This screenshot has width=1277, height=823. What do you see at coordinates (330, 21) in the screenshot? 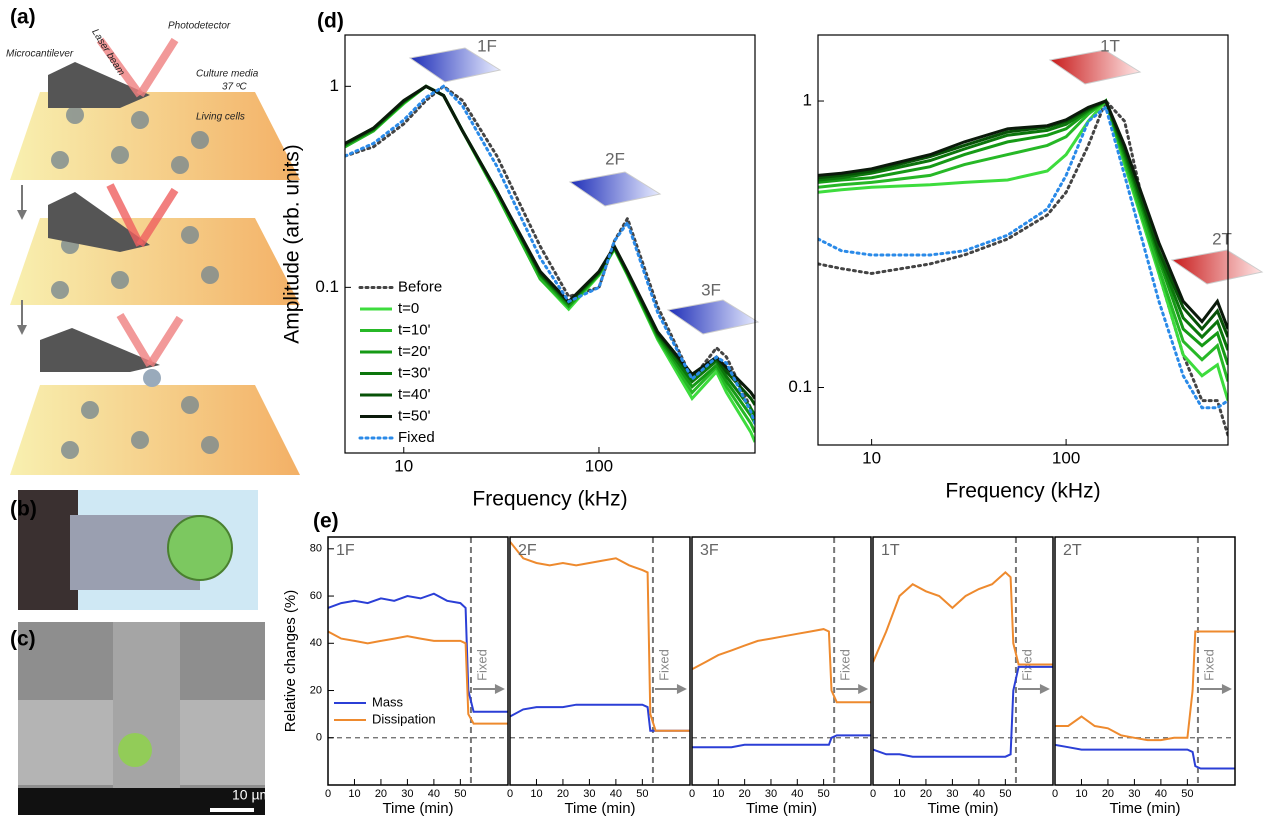
I see `panel-label: (d)` at bounding box center [330, 21].